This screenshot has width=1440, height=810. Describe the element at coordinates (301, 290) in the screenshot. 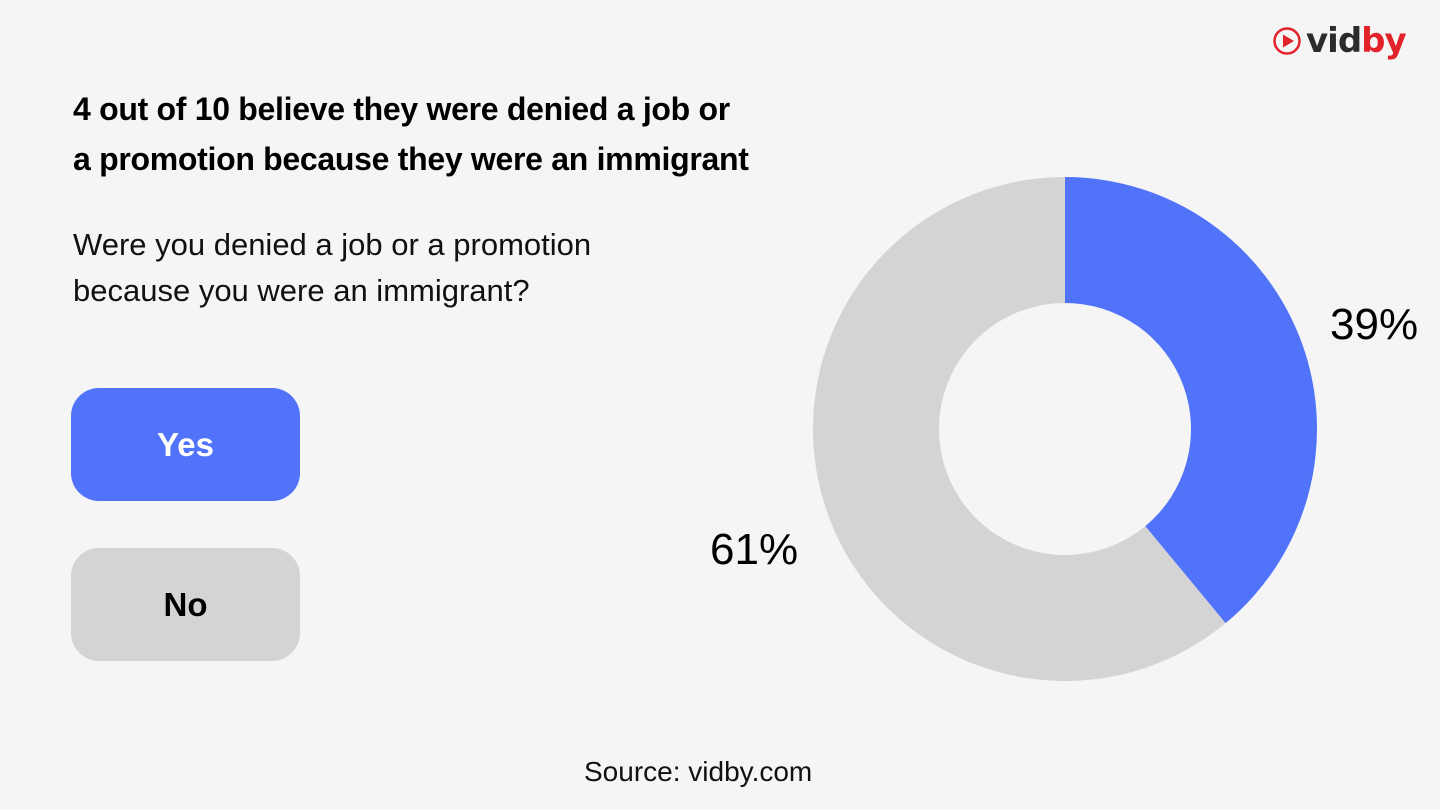

I see `question-line-2: because you were an immigrant?` at that location.